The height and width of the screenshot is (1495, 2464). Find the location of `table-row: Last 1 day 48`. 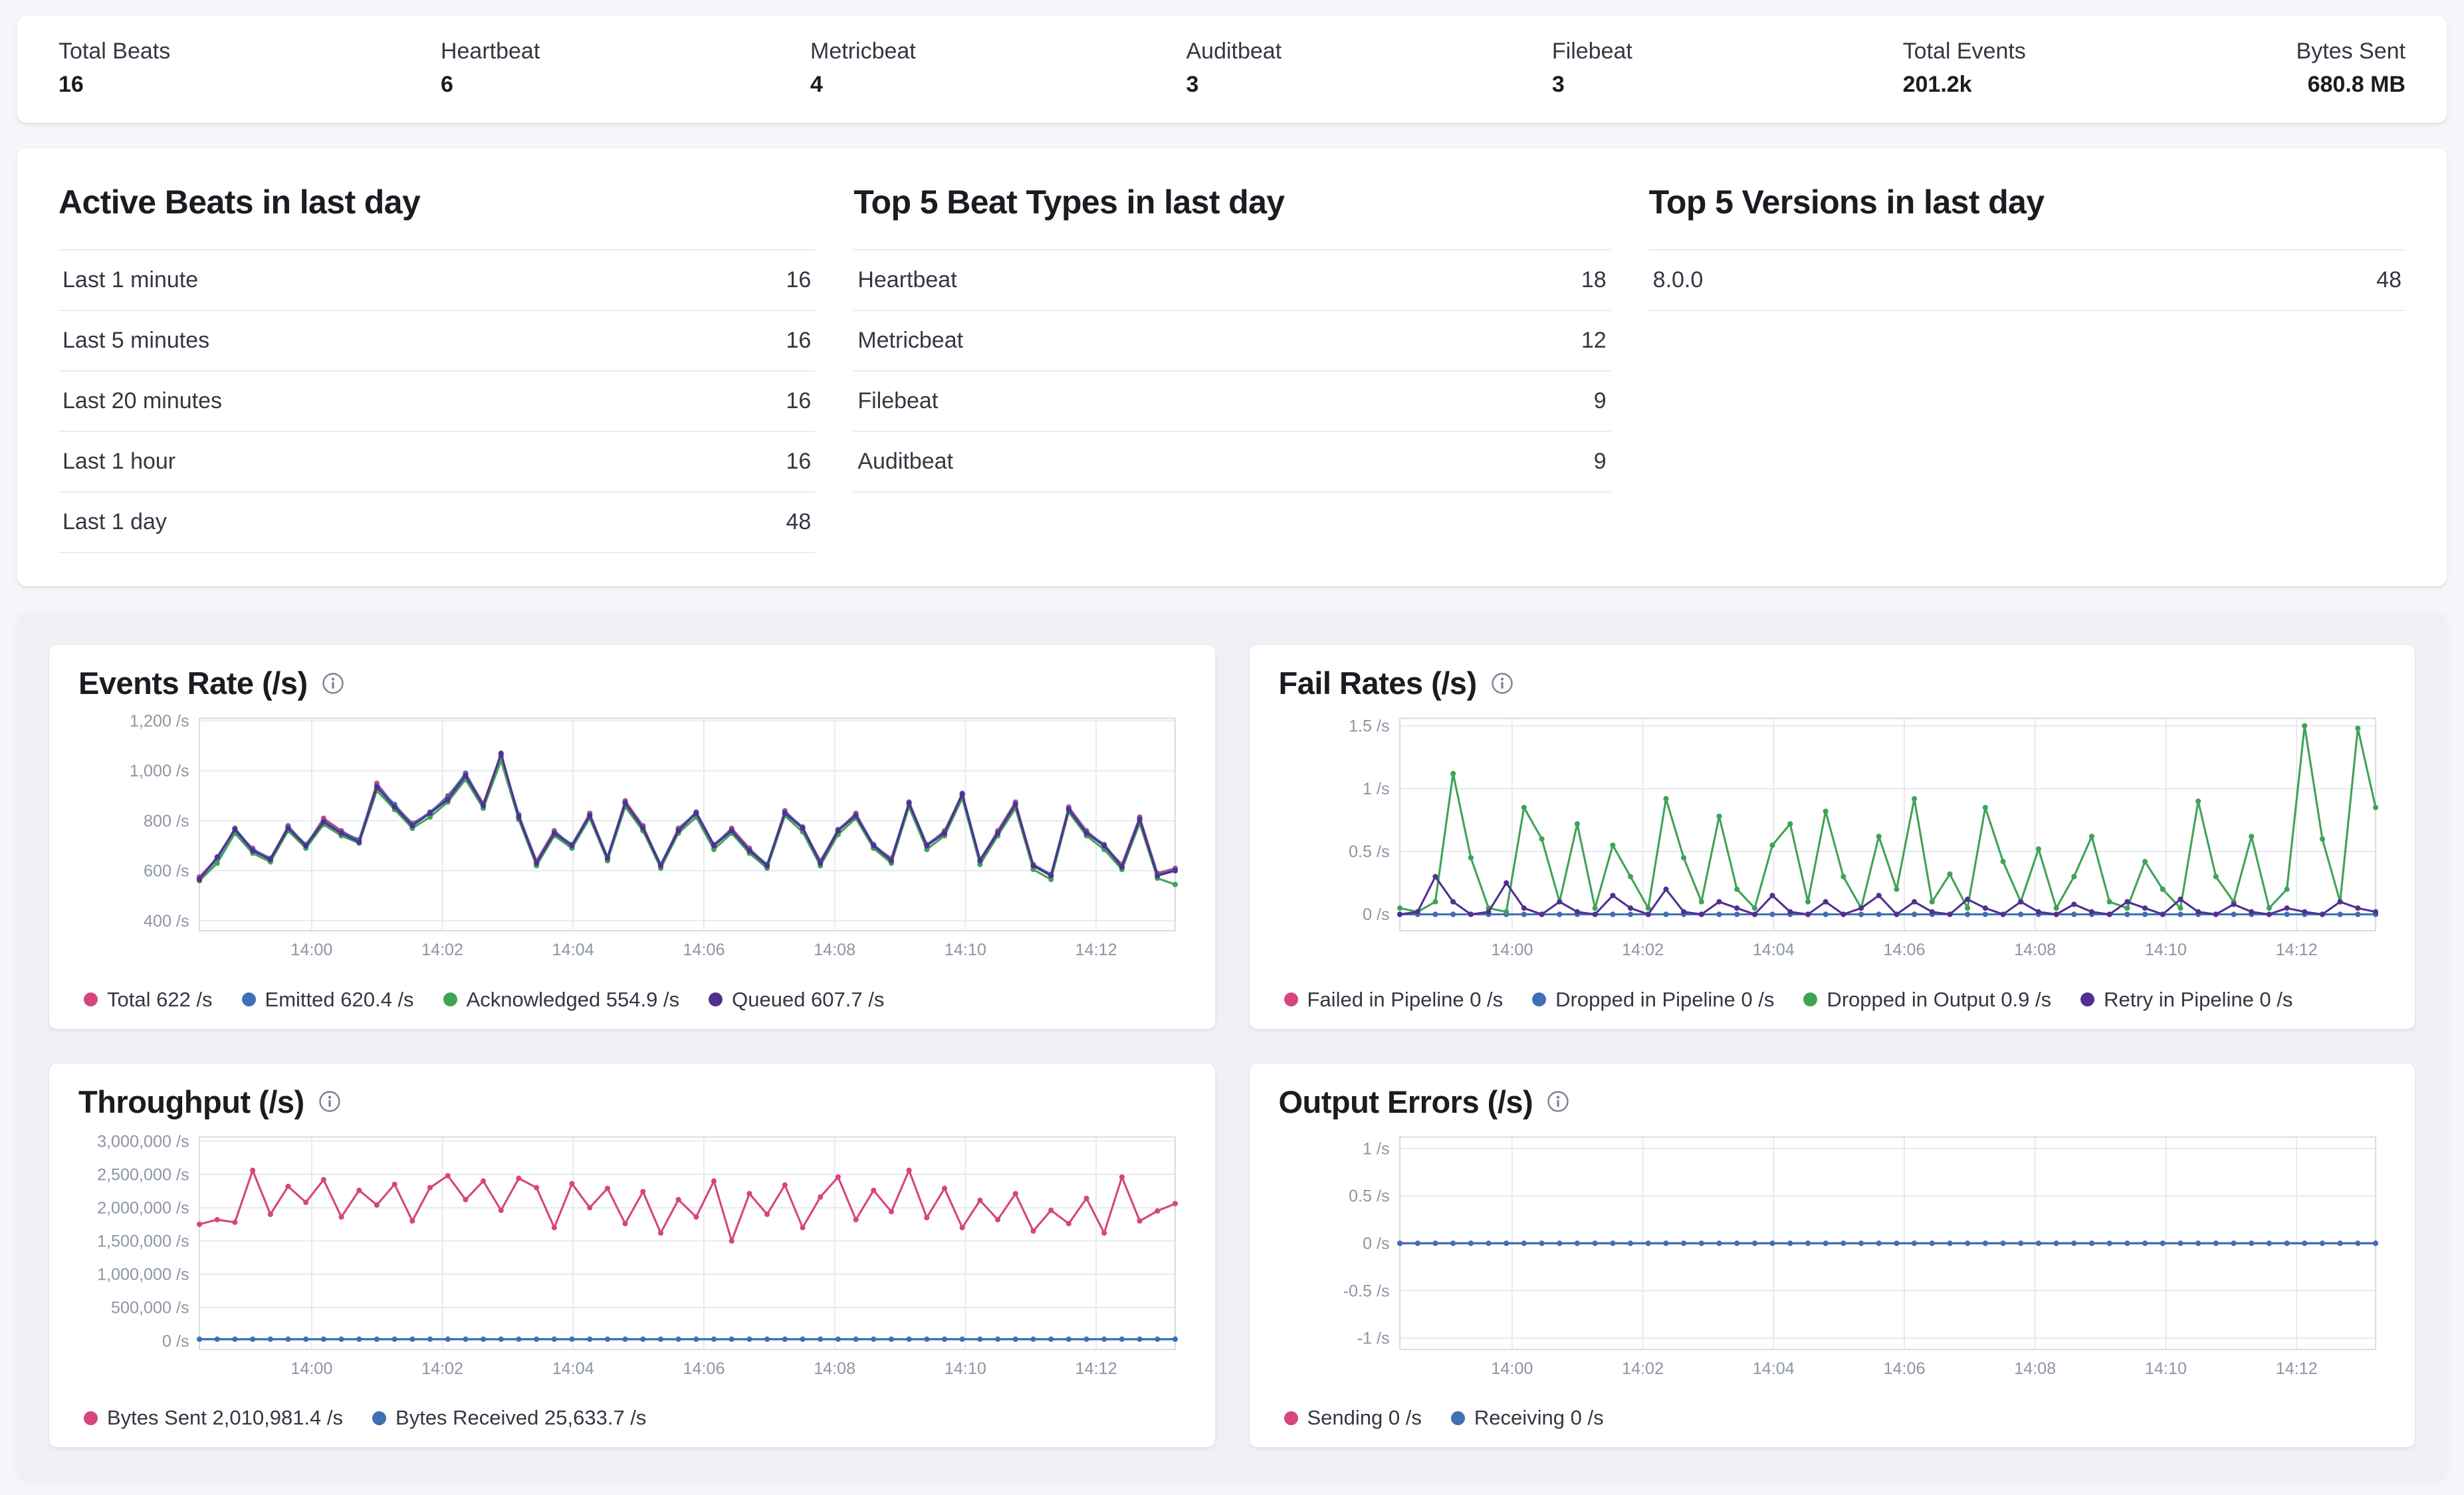

table-row: Last 1 day 48 is located at coordinates (437, 523).